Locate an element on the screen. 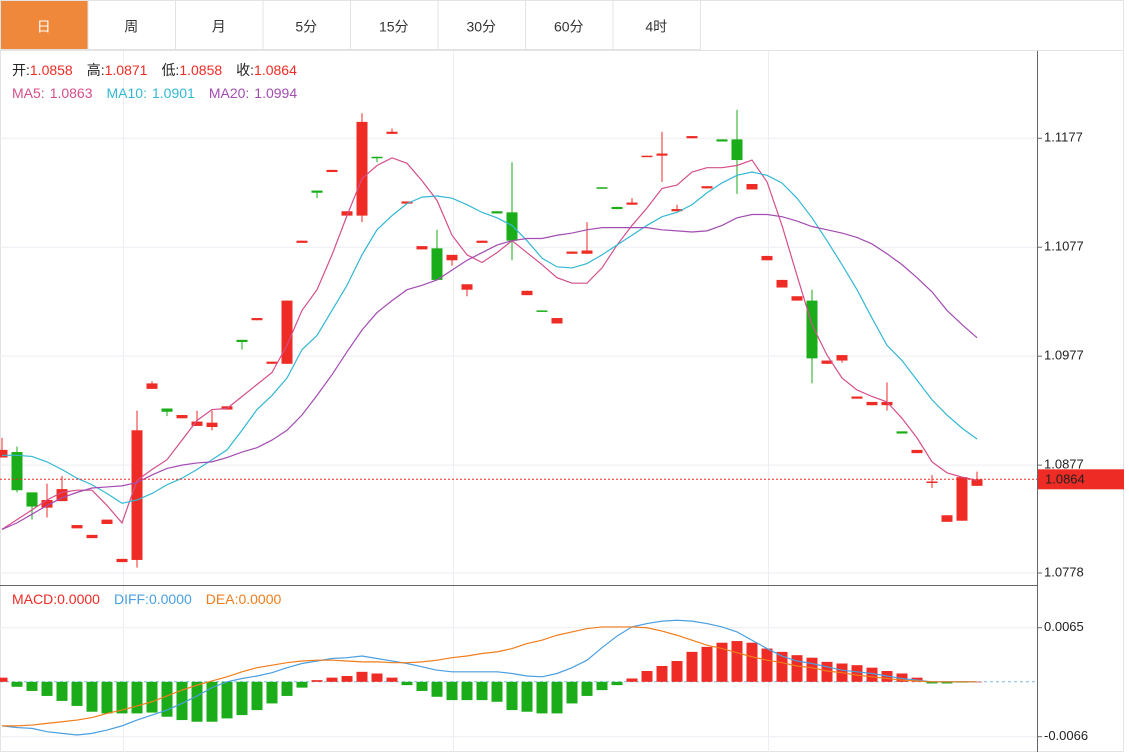 The height and width of the screenshot is (752, 1129). tab-label: 月 is located at coordinates (219, 27).